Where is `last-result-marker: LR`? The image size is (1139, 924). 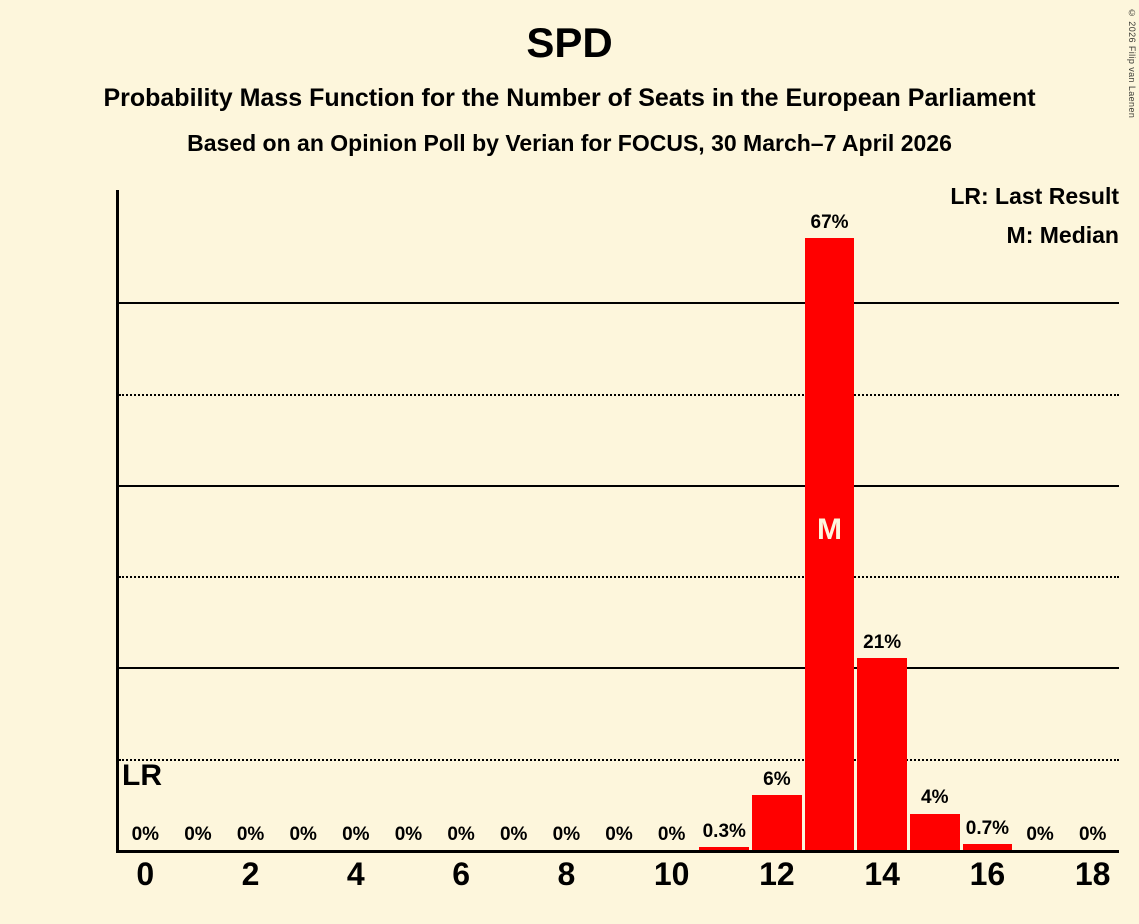 last-result-marker: LR is located at coordinates (142, 775).